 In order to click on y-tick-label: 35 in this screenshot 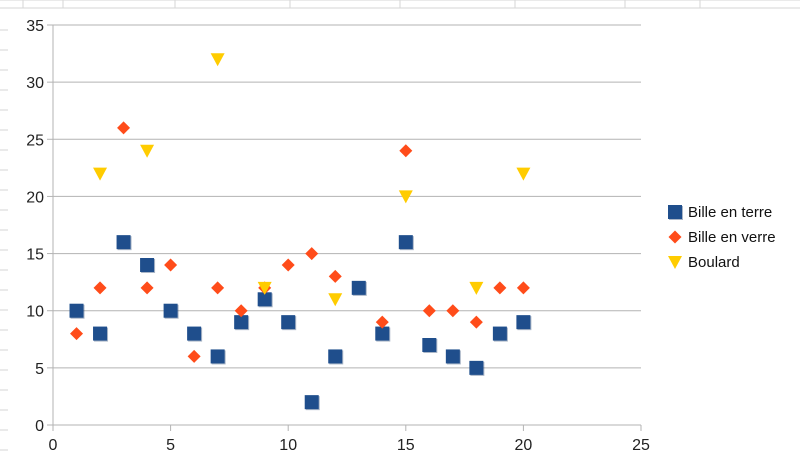, I will do `click(35, 26)`.